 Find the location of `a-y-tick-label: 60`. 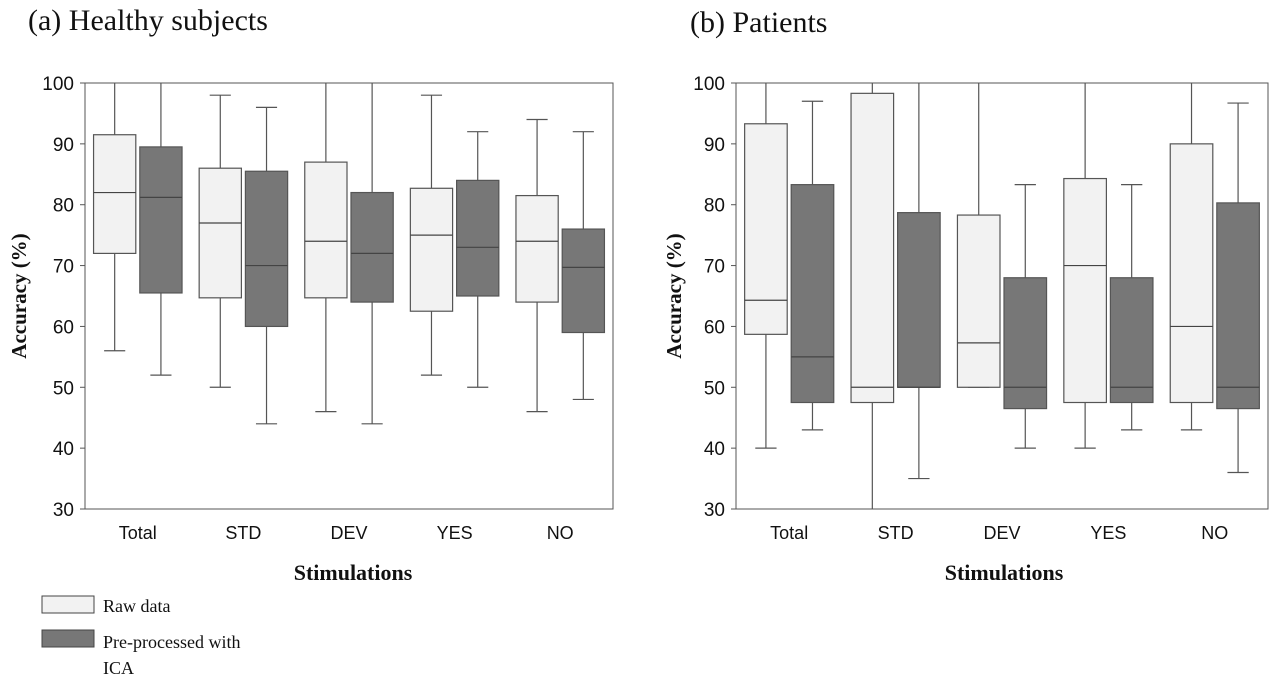

a-y-tick-label: 60 is located at coordinates (63, 327).